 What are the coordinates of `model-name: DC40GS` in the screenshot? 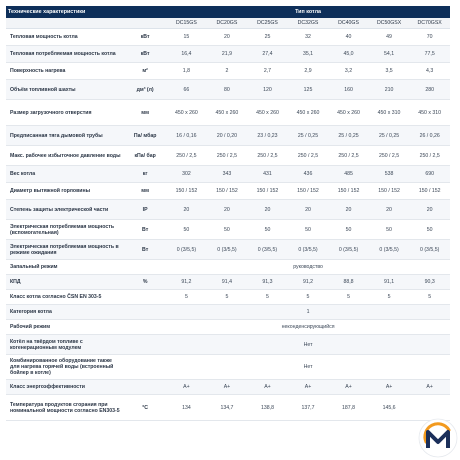 It's located at (348, 23).